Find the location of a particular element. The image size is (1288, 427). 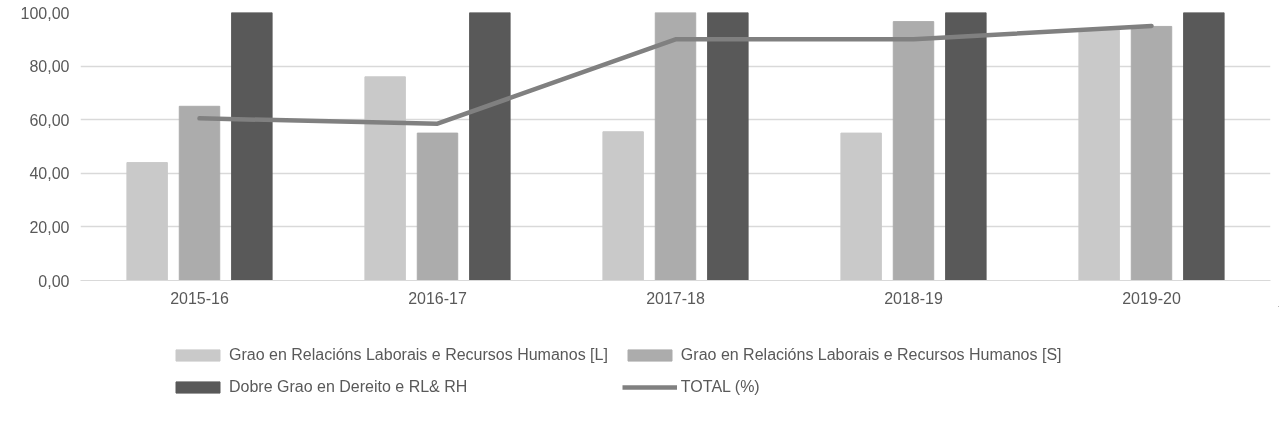

x-tick-label: 2019-20 is located at coordinates (1151, 298).